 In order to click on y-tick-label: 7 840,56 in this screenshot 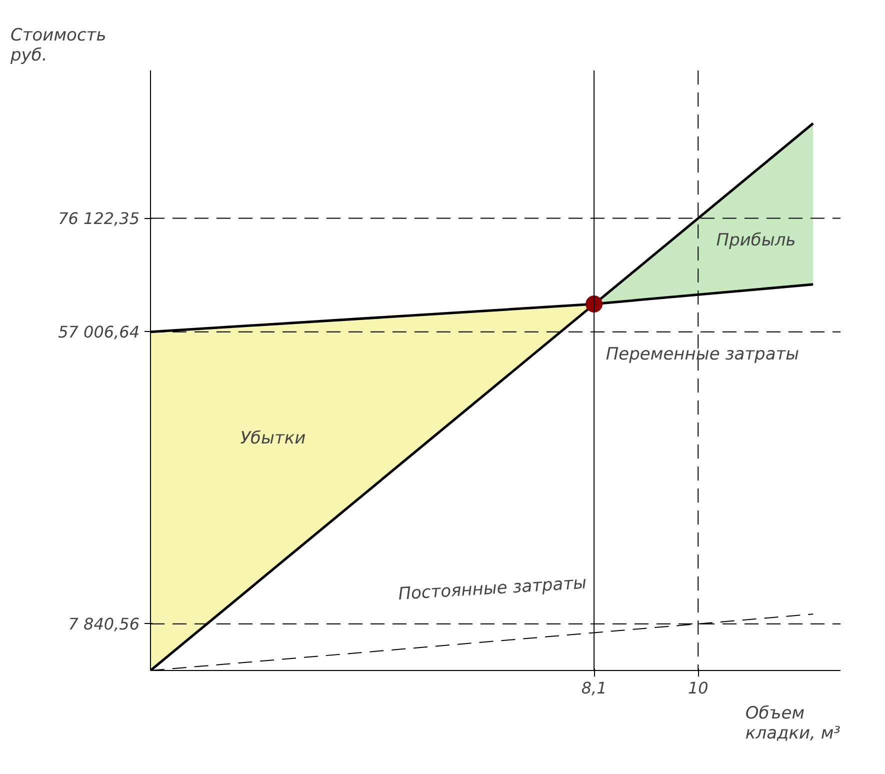, I will do `click(104, 624)`.